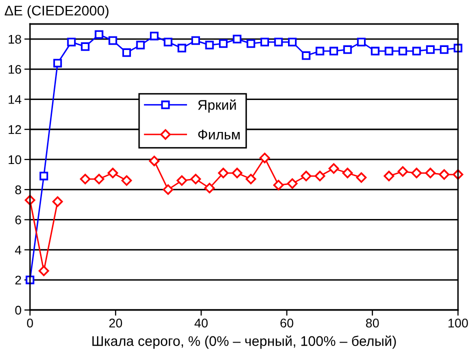 Image resolution: width=472 pixels, height=353 pixels. What do you see at coordinates (30, 323) in the screenshot?
I see `x-tick-label: 0` at bounding box center [30, 323].